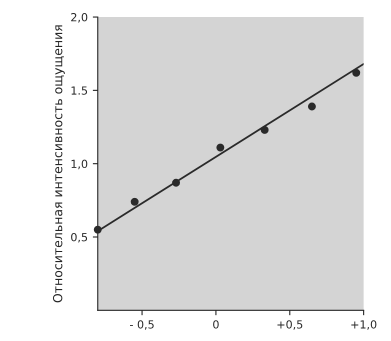 The image size is (391, 341). I want to click on y-tick-label: 1.5, so click(80, 90).